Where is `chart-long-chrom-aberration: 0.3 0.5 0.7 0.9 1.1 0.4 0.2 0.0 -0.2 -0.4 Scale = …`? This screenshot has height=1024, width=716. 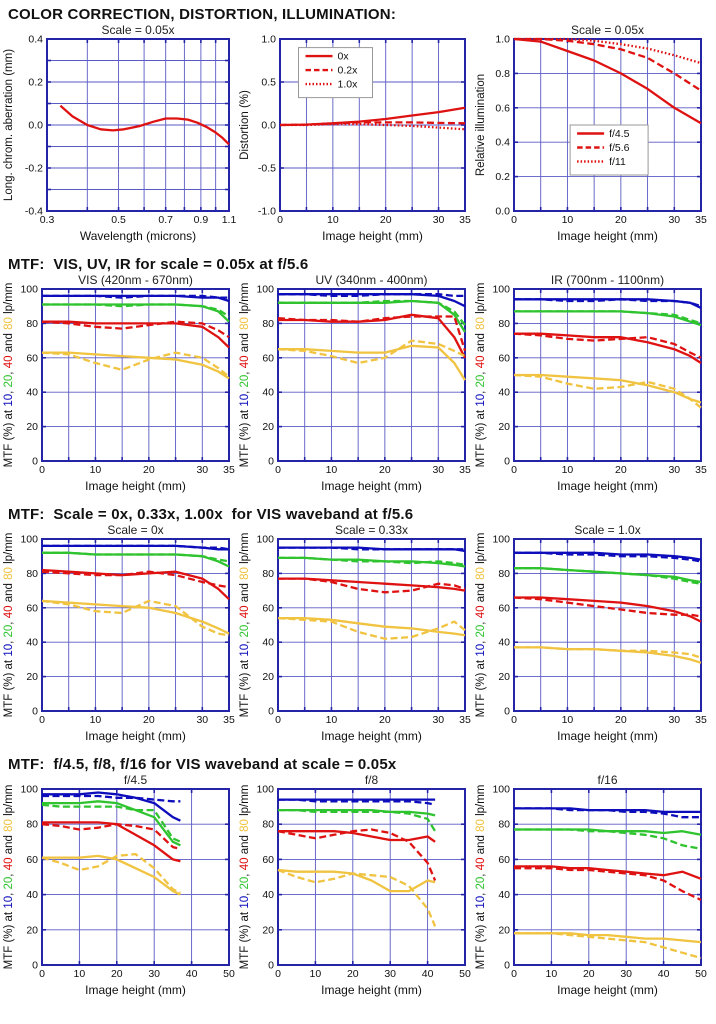 chart-long-chrom-aberration: 0.3 0.5 0.7 0.9 1.1 0.4 0.2 0.0 -0.2 -0.4 Scale = … is located at coordinates (120, 134).